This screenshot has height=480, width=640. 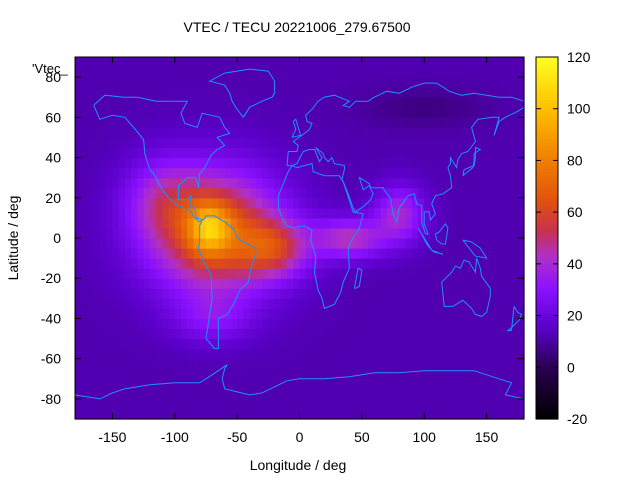 I want to click on colorbar-tick-label: 100, so click(x=579, y=109).